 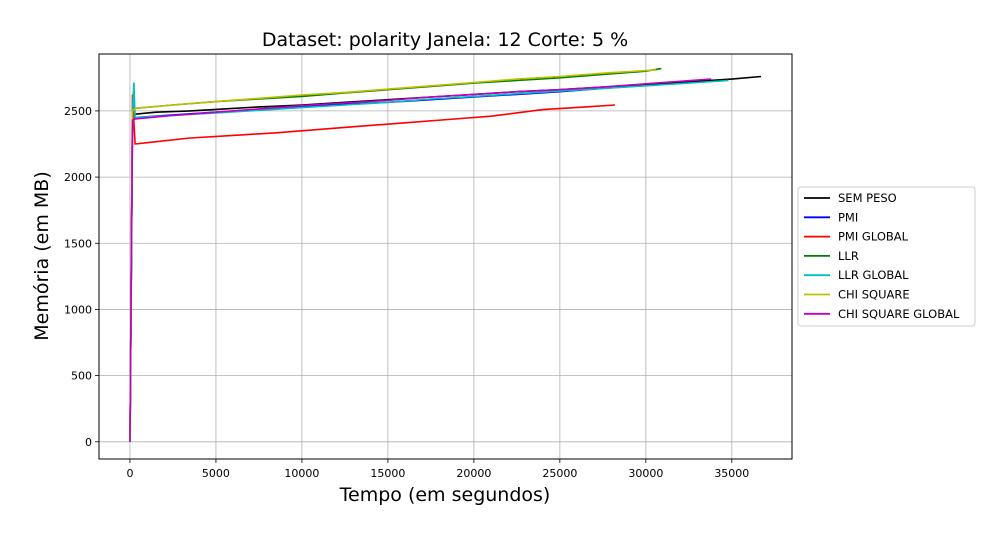 I want to click on y-tick-label: 1000, so click(x=78, y=309).